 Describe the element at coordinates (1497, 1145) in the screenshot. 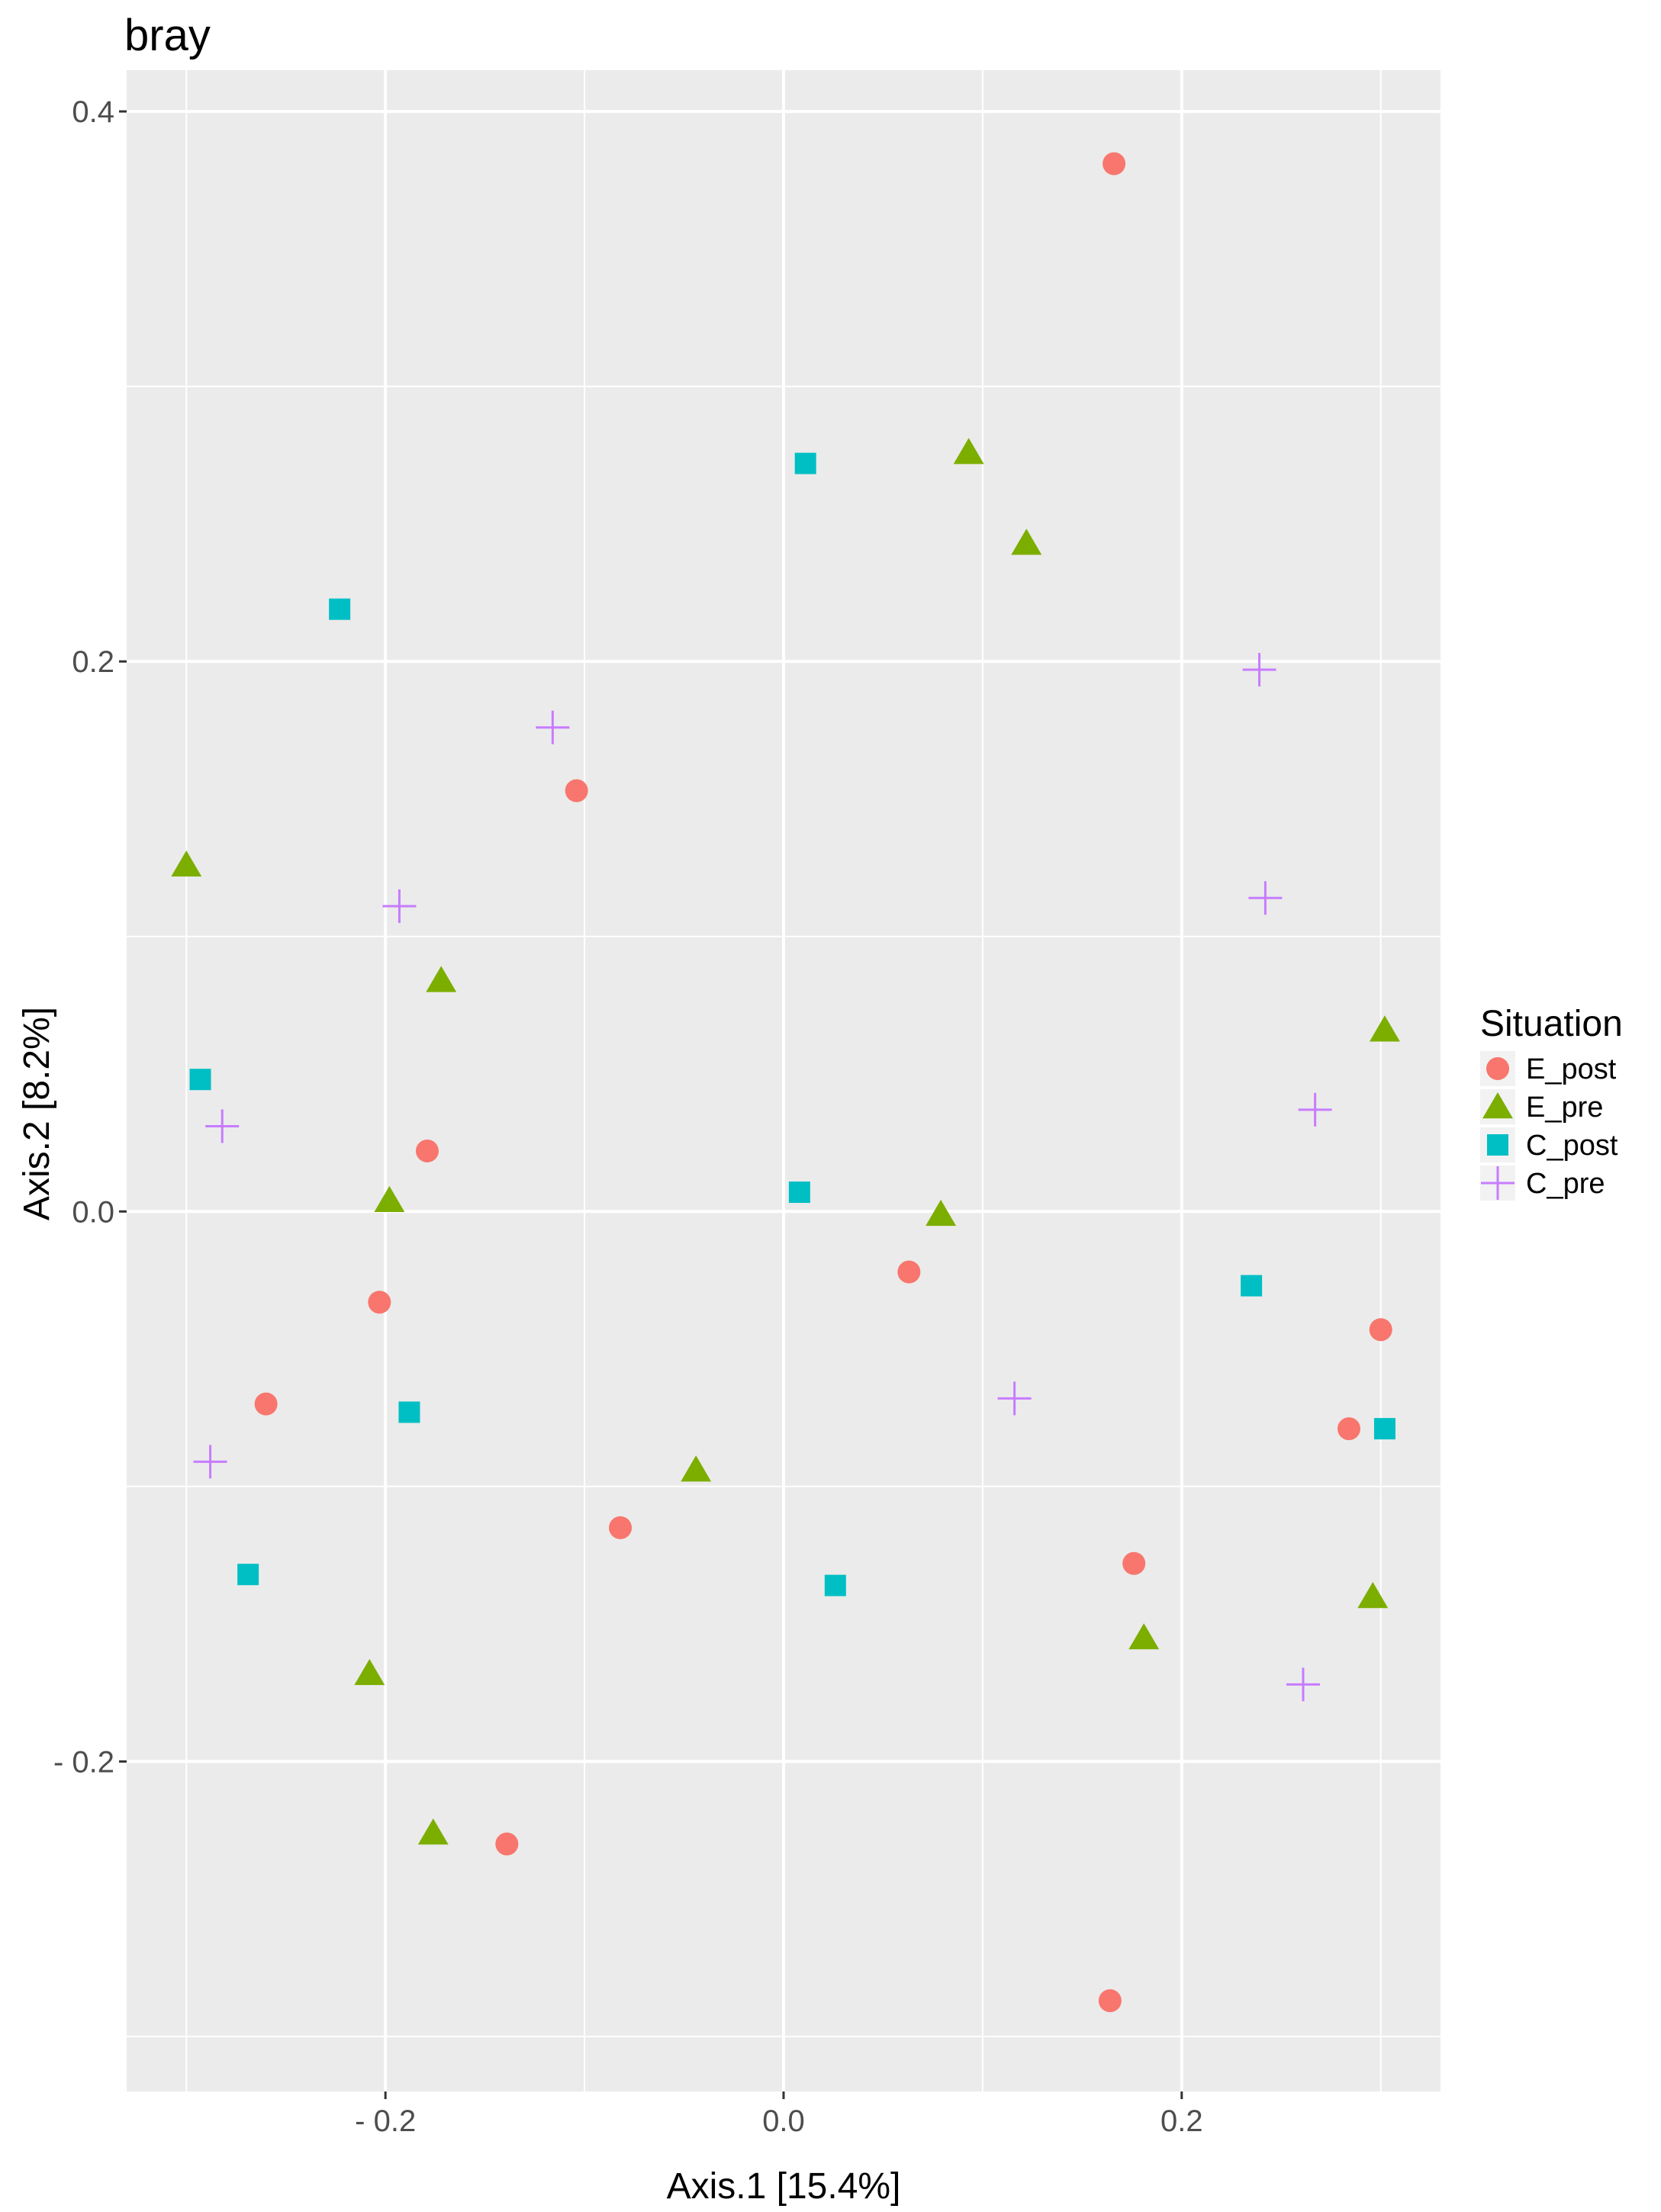

I see `legend-key-c-post` at that location.